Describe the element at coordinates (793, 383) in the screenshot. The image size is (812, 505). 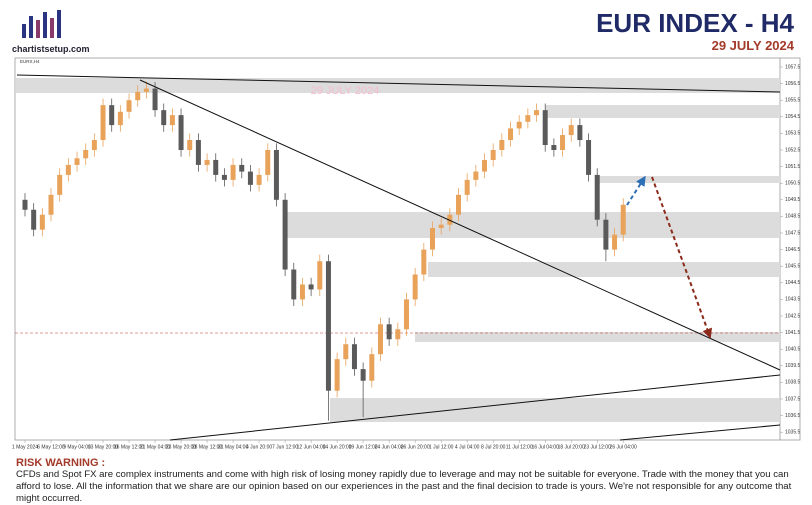
I see `y-tick-label: 1038.5` at that location.